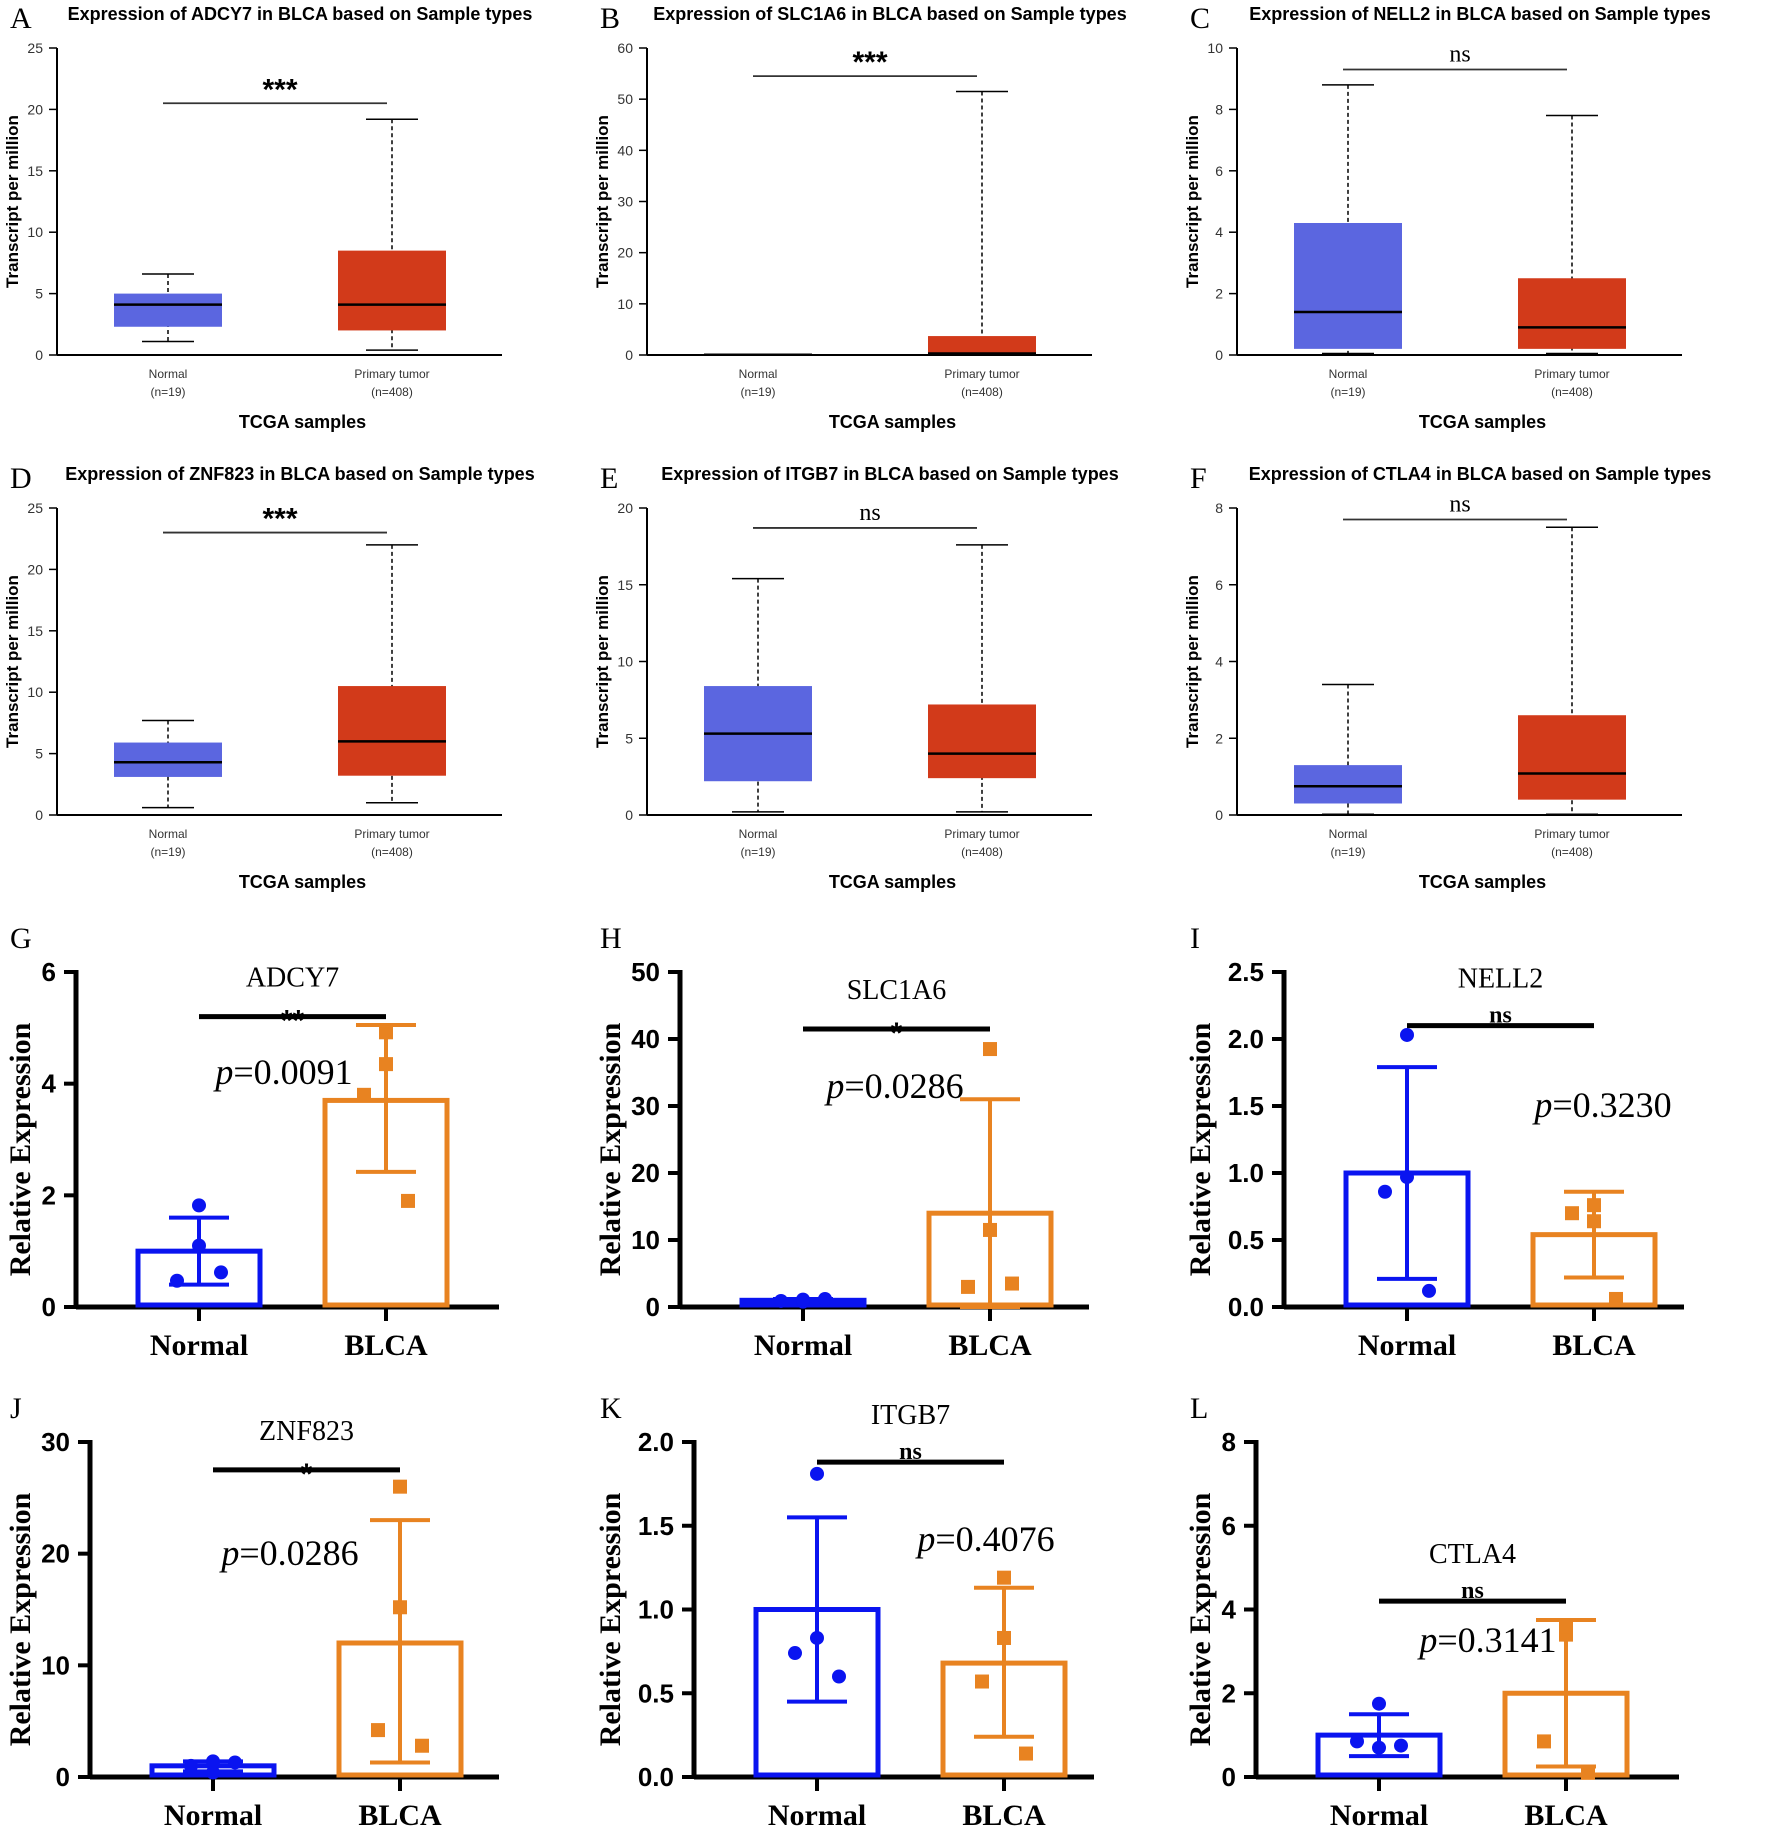  Describe the element at coordinates (292, 1072) in the screenshot. I see `p-value-number: =0.0091` at that location.